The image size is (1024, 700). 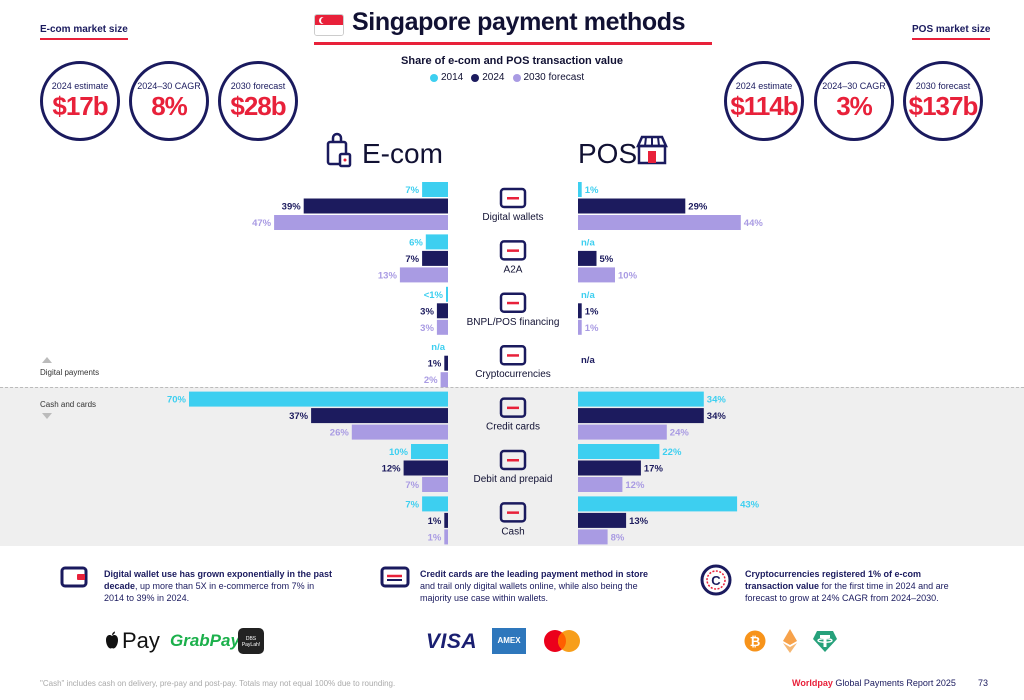 What do you see at coordinates (854, 101) in the screenshot?
I see `pos-cagr-circle: 2024–30 CAGR 3%` at bounding box center [854, 101].